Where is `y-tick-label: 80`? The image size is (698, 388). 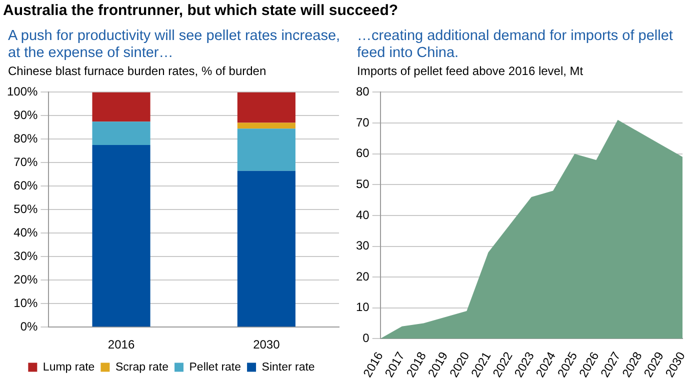 y-tick-label: 80 is located at coordinates (363, 91).